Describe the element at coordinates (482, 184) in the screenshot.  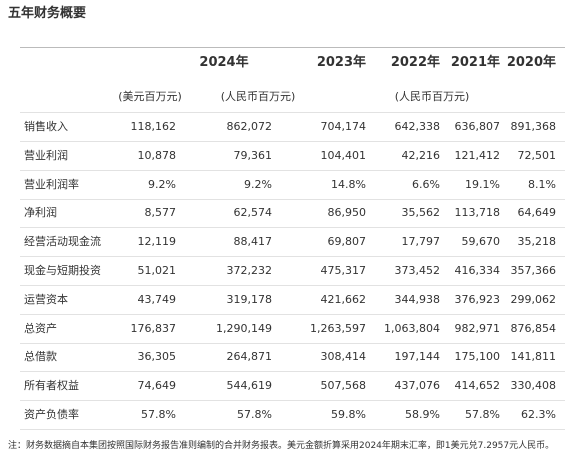
I see `cell: 19.1%` at that location.